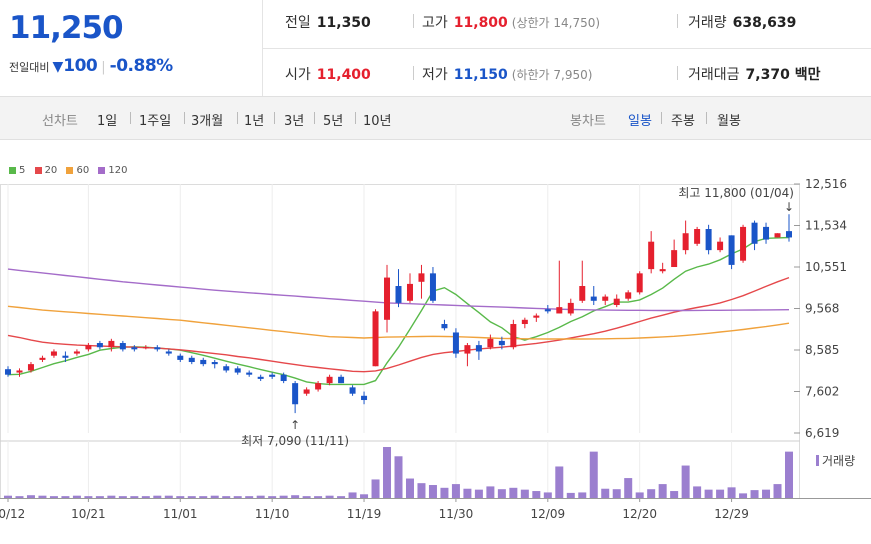 This screenshot has height=544, width=871. What do you see at coordinates (826, 184) in the screenshot?
I see `y-tick-label: 12,516` at bounding box center [826, 184].